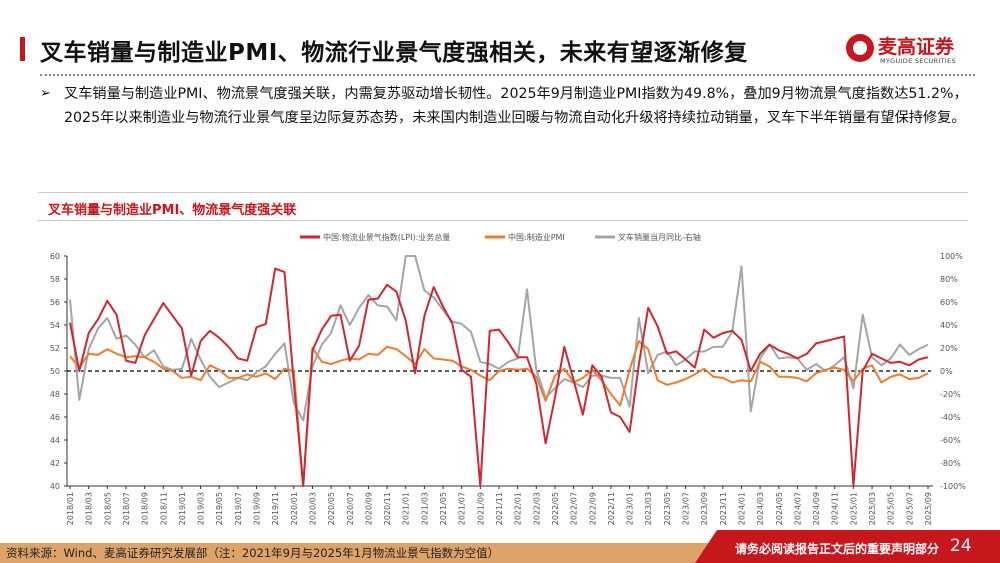 This screenshot has width=1000, height=563. What do you see at coordinates (704, 508) in the screenshot?
I see `x-tick-label: 2023/09` at bounding box center [704, 508].